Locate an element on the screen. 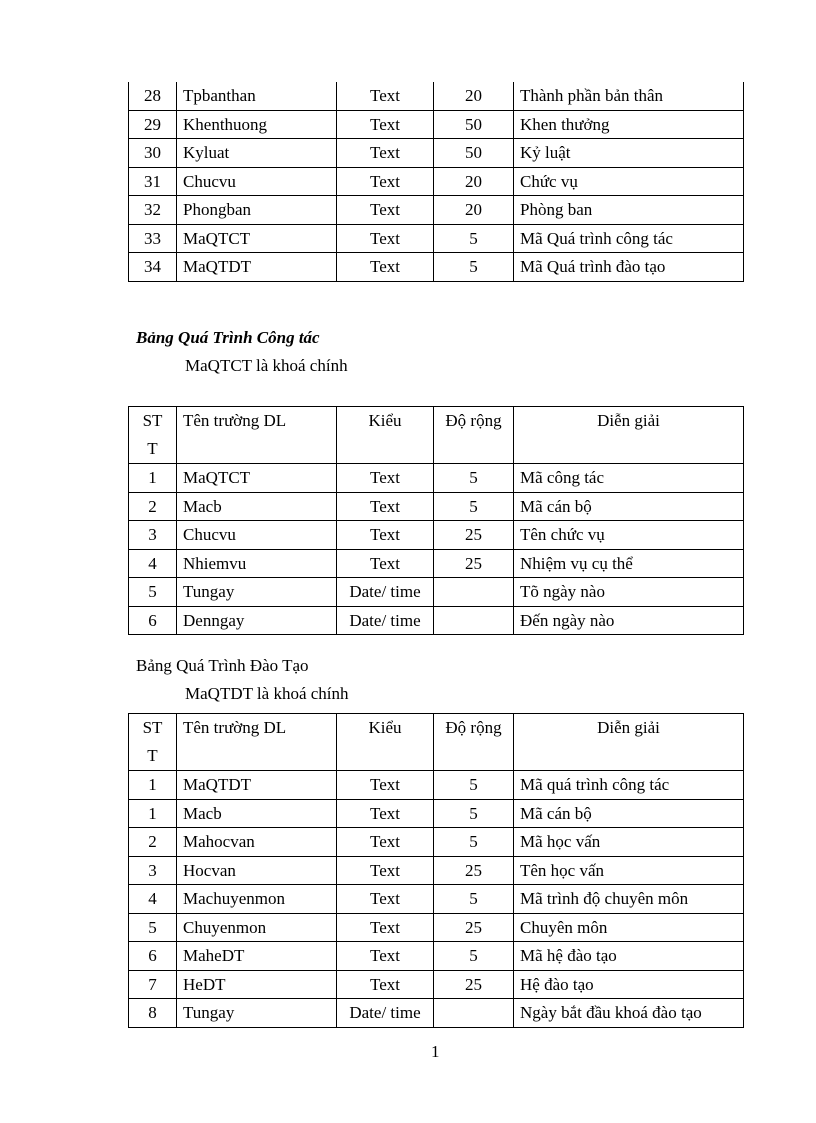 The height and width of the screenshot is (1123, 816). description-cell: Chuyên môn is located at coordinates (628, 927).